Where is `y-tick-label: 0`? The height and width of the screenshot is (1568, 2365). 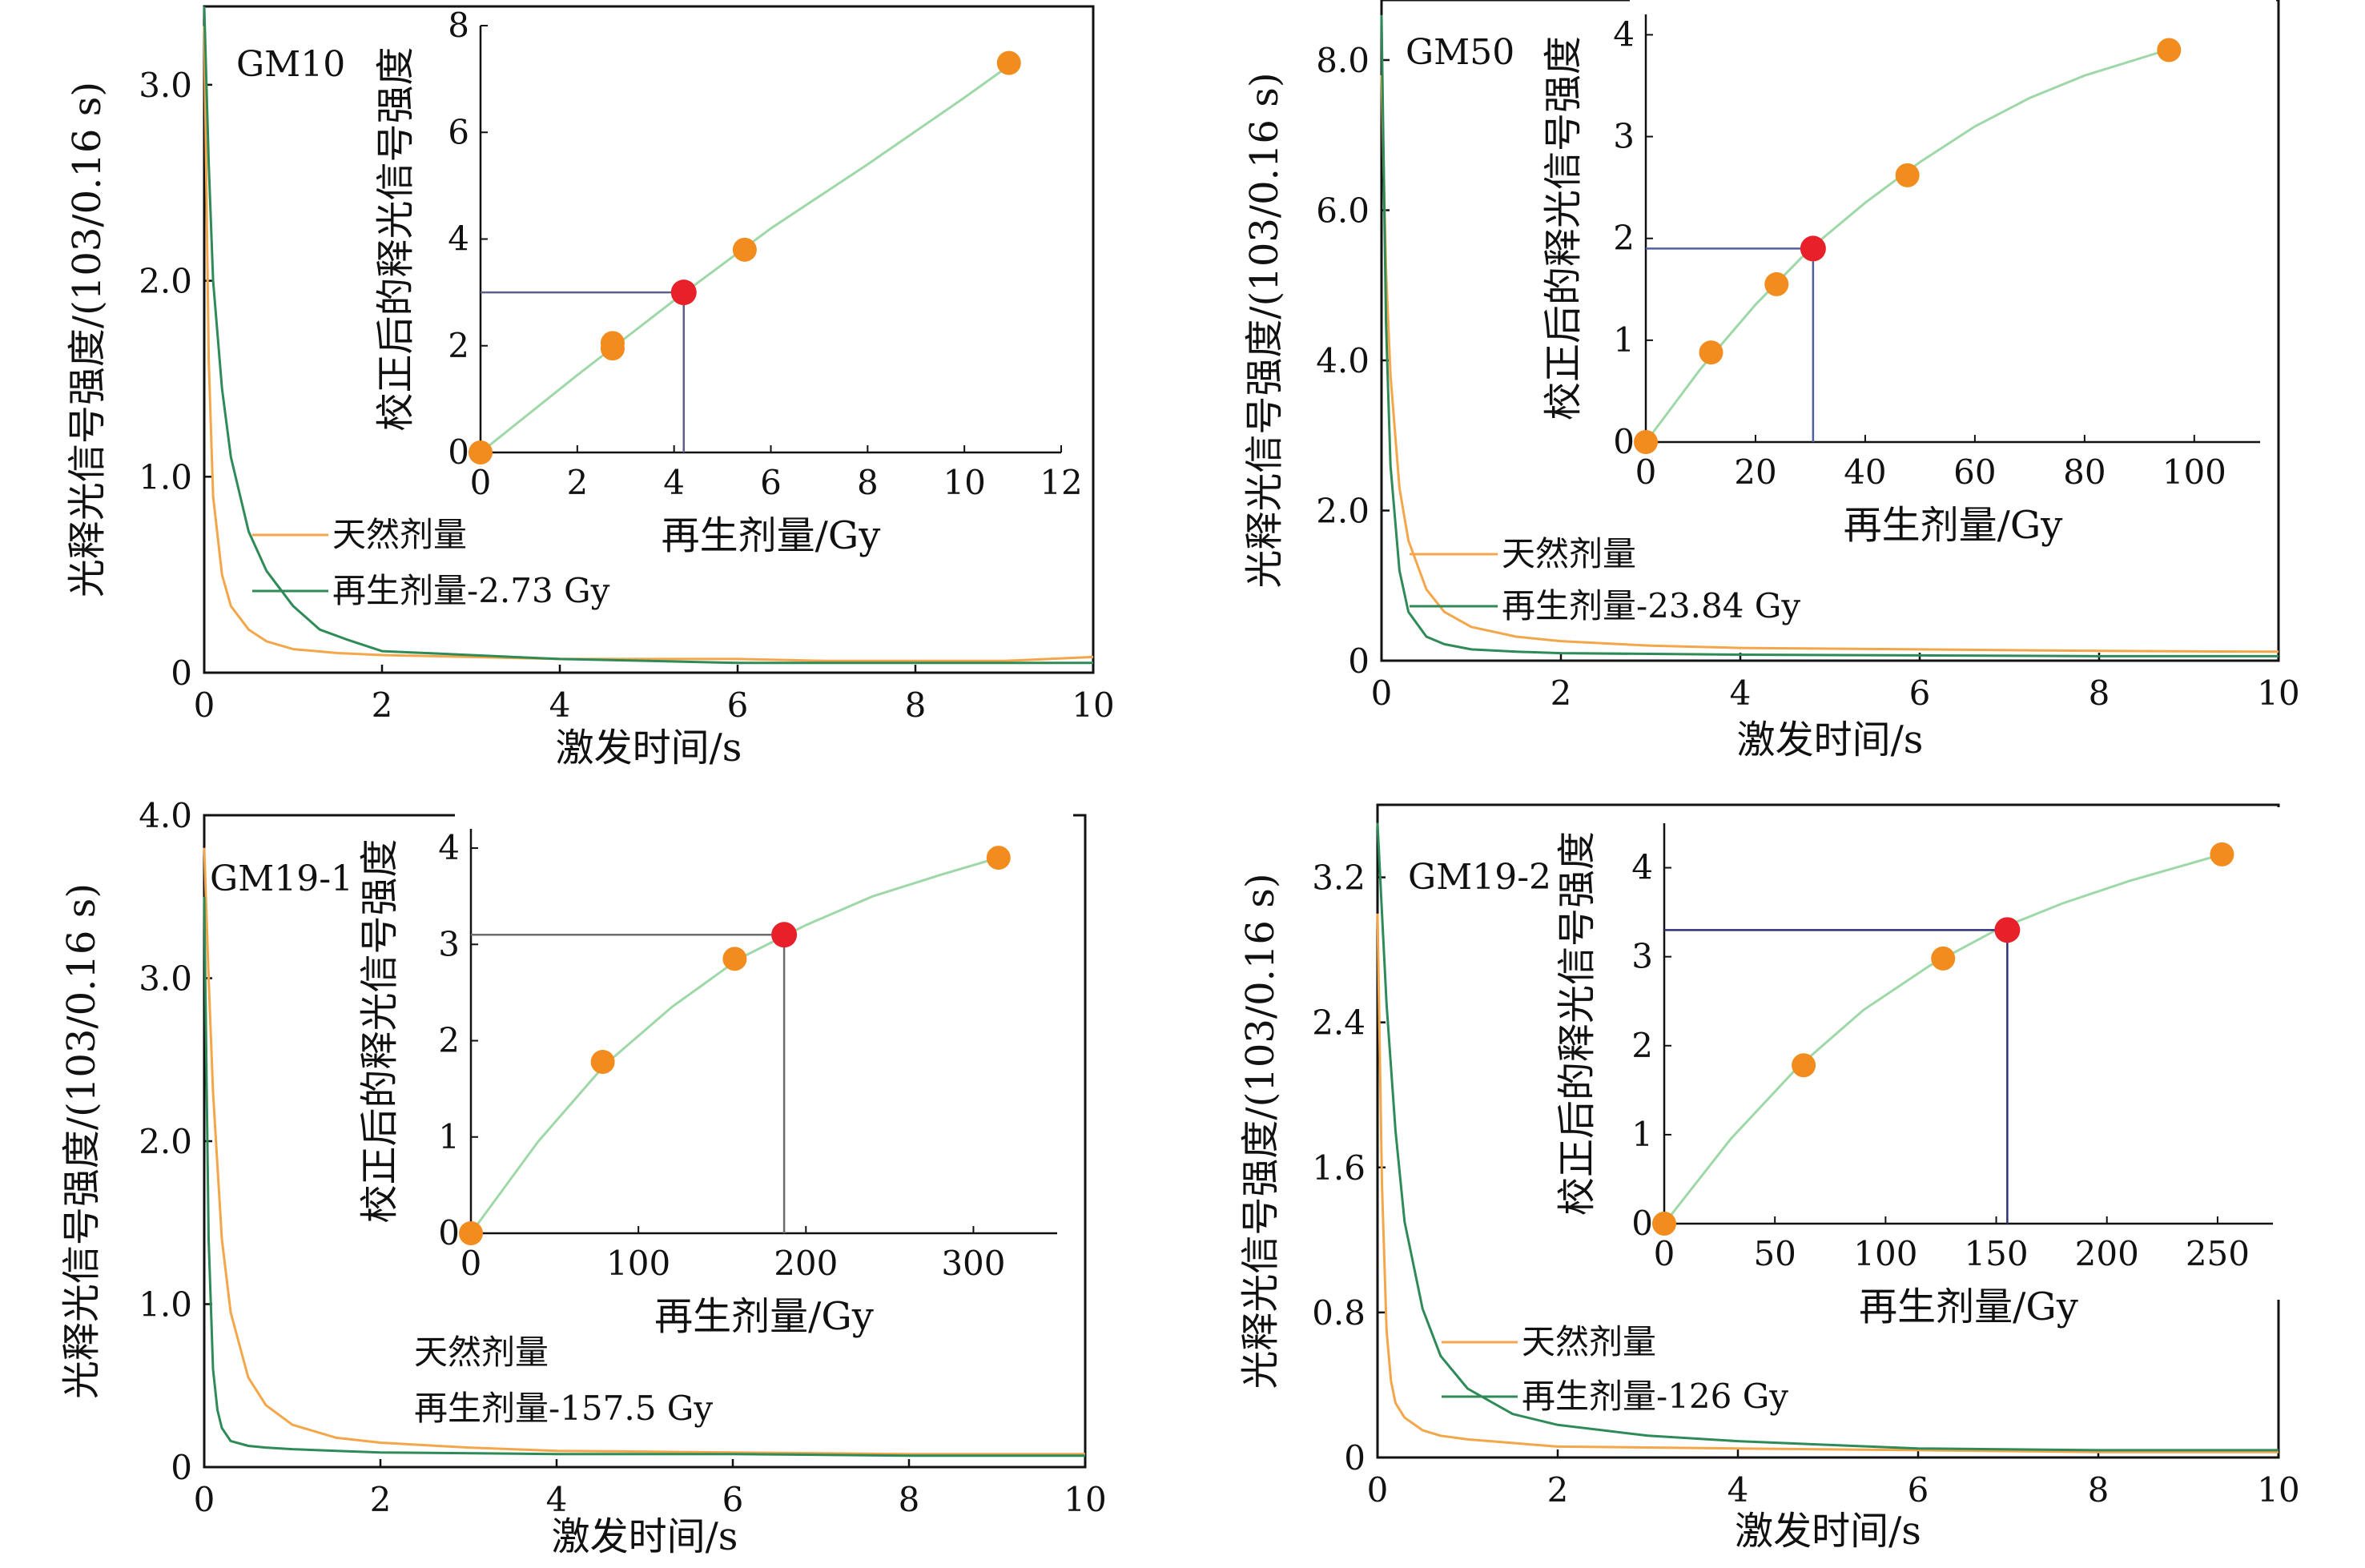 y-tick-label: 0 is located at coordinates (1355, 1458).